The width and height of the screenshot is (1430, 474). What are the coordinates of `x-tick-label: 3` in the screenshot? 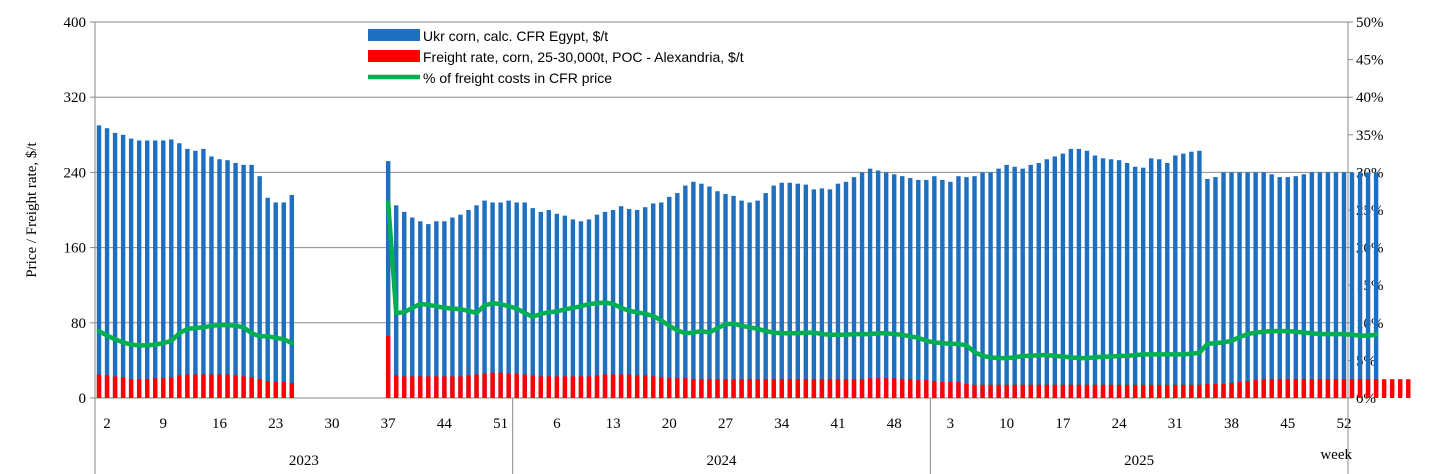 It's located at (951, 424).